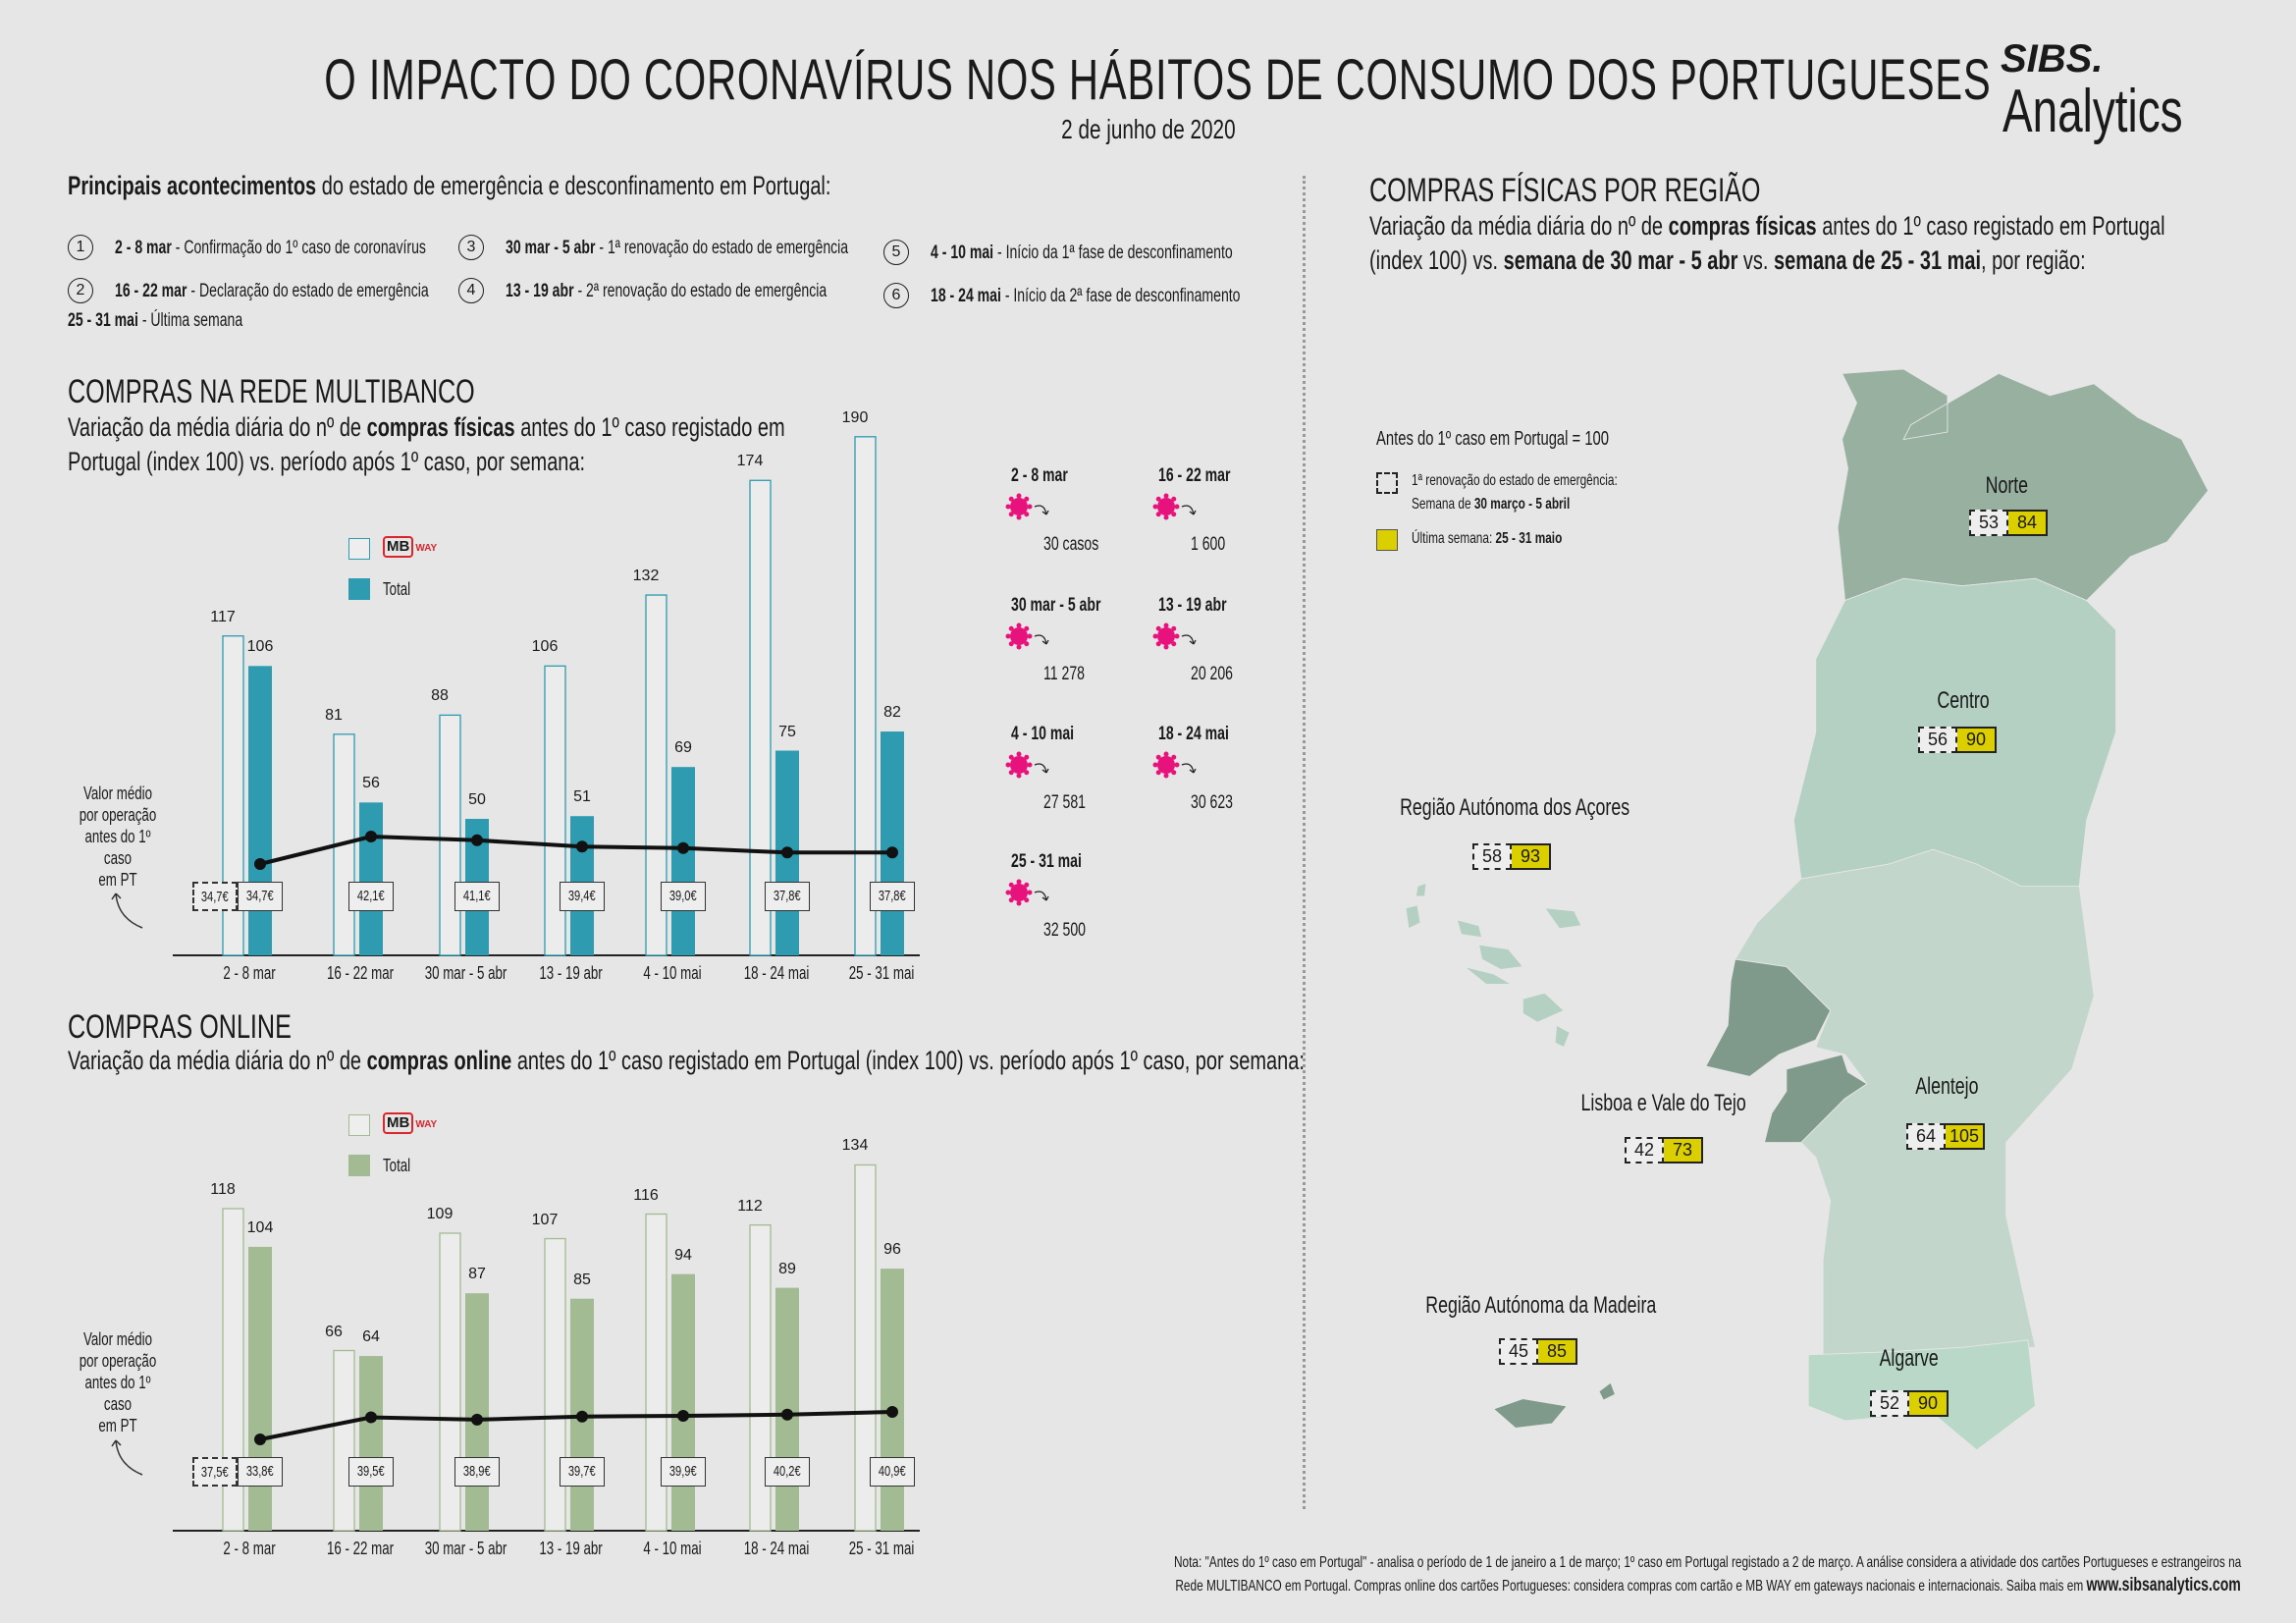  What do you see at coordinates (371, 1471) in the screenshot?
I see `avg-ticket-value: 39,5€` at bounding box center [371, 1471].